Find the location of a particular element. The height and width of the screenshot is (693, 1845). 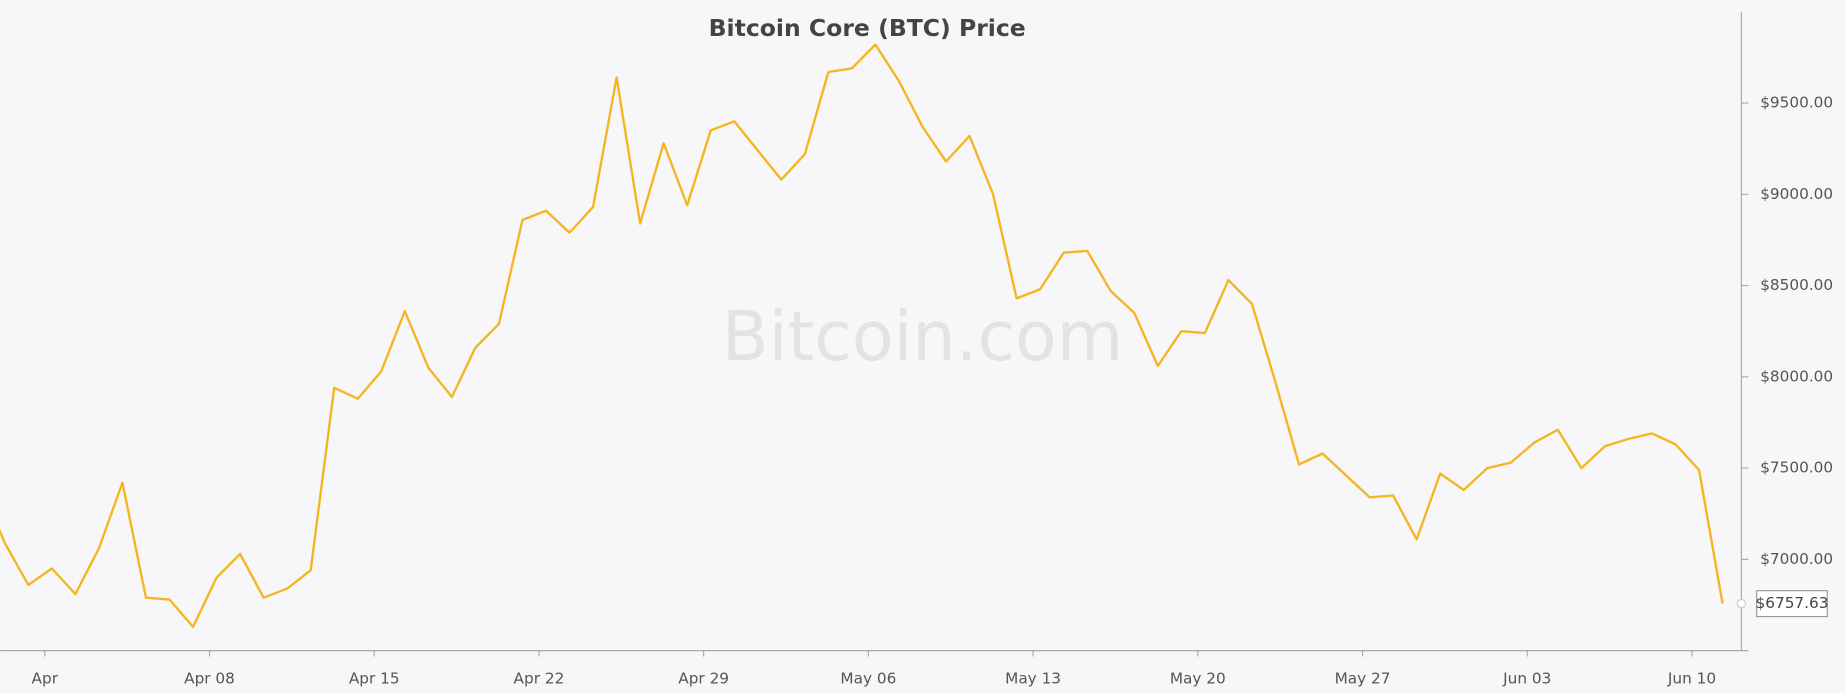

chart-title: Bitcoin Core (BTC) Price is located at coordinates (867, 28).